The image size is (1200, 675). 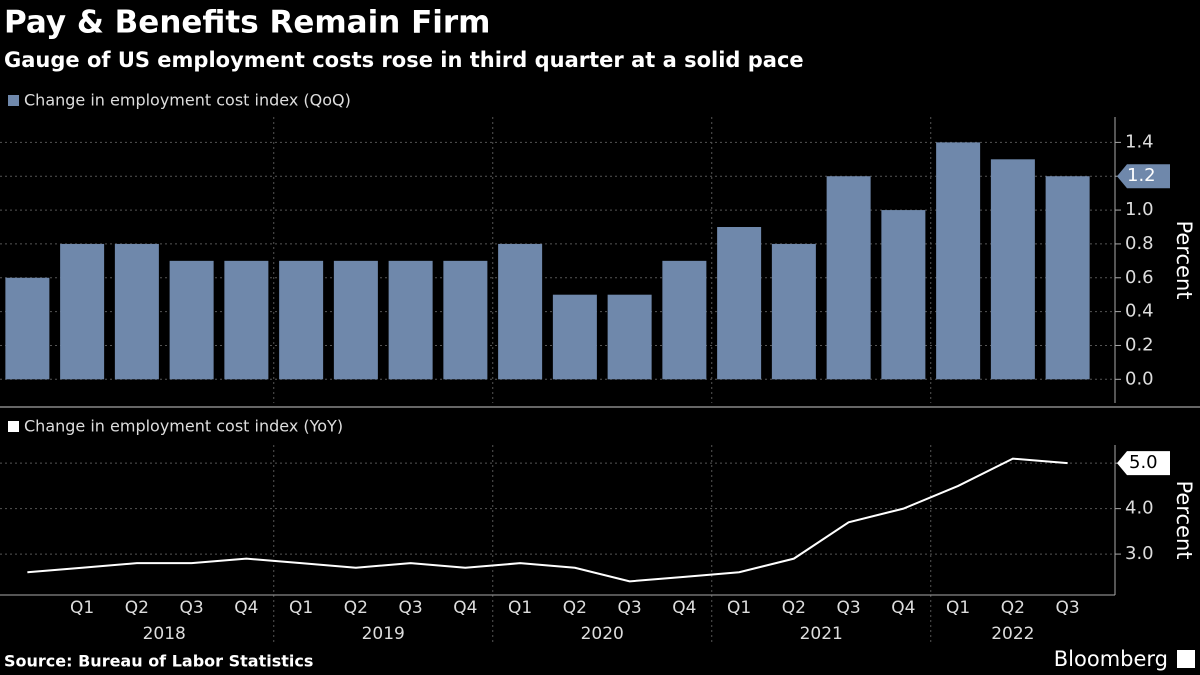 I want to click on y-tick-label: 1.0, so click(x=1139, y=209).